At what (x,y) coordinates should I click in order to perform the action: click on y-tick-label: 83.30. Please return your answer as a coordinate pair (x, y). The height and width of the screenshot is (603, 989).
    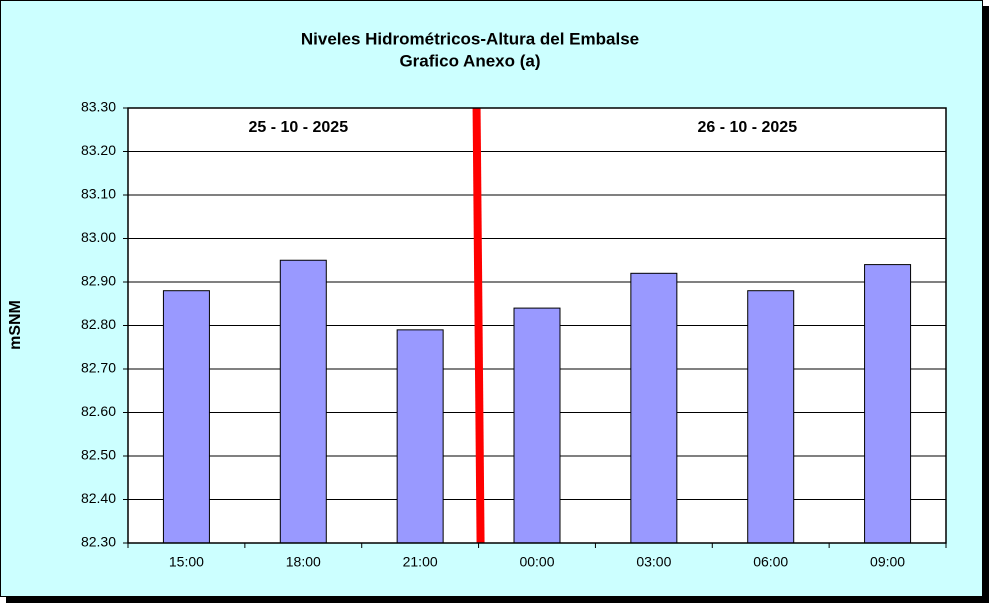
    Looking at the image, I should click on (98, 107).